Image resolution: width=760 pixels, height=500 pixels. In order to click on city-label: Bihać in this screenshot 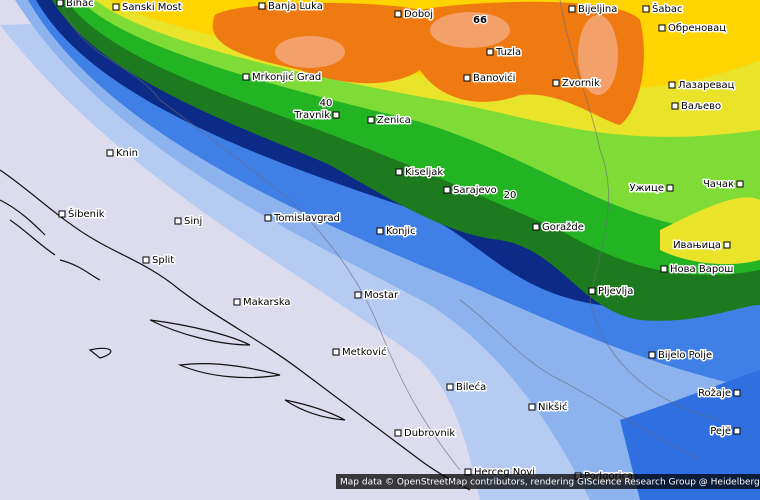, I will do `click(80, 4)`.